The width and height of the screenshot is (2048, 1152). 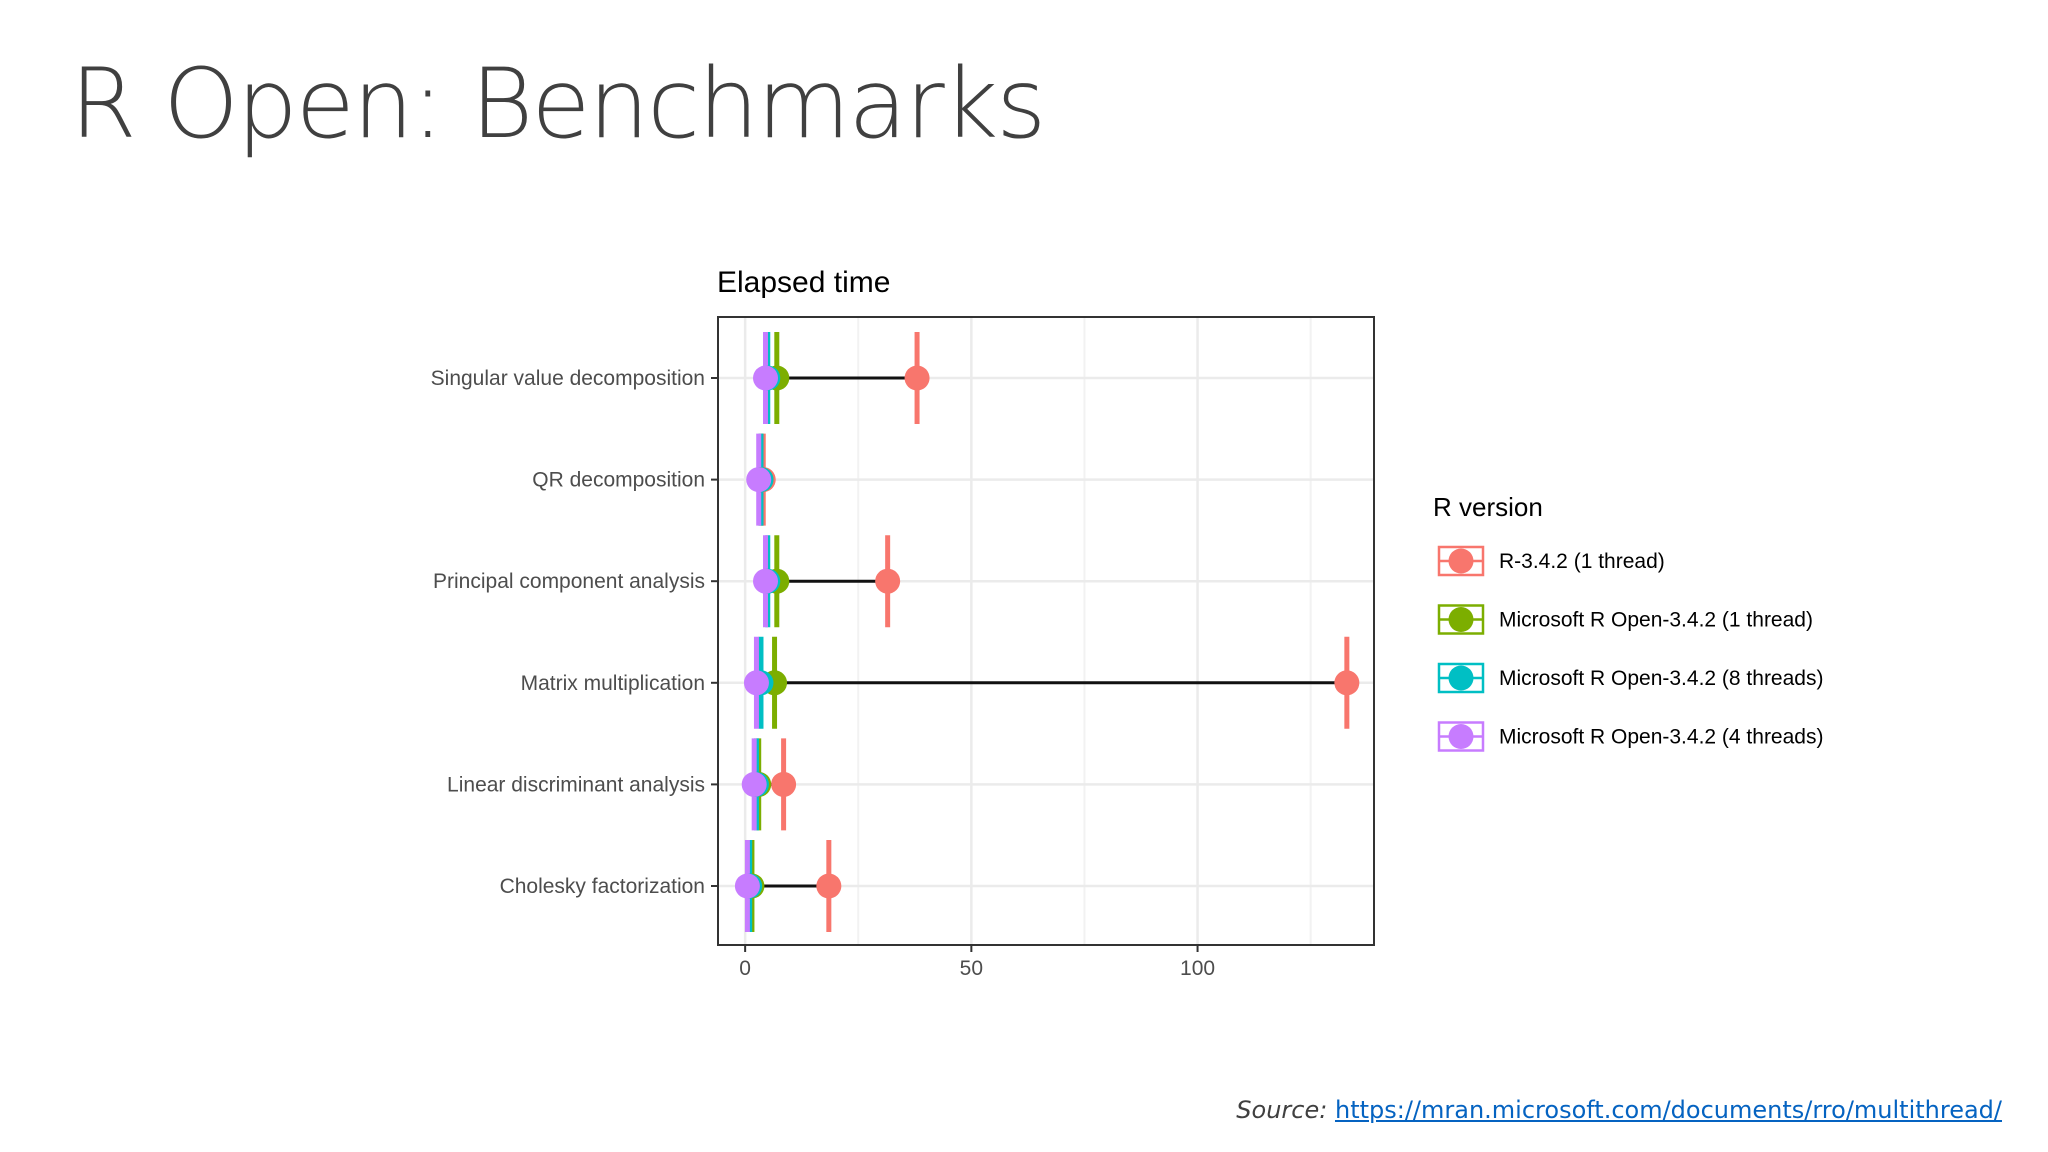 What do you see at coordinates (602, 886) in the screenshot?
I see `category-label: Cholesky factorization` at bounding box center [602, 886].